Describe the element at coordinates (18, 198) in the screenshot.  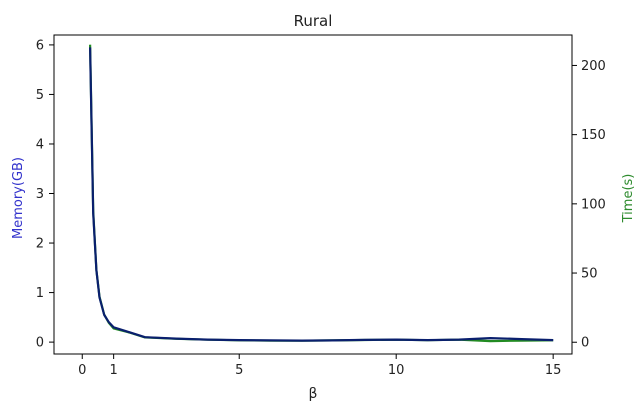
I see `left-y-axis-label: Memory(GB)` at that location.